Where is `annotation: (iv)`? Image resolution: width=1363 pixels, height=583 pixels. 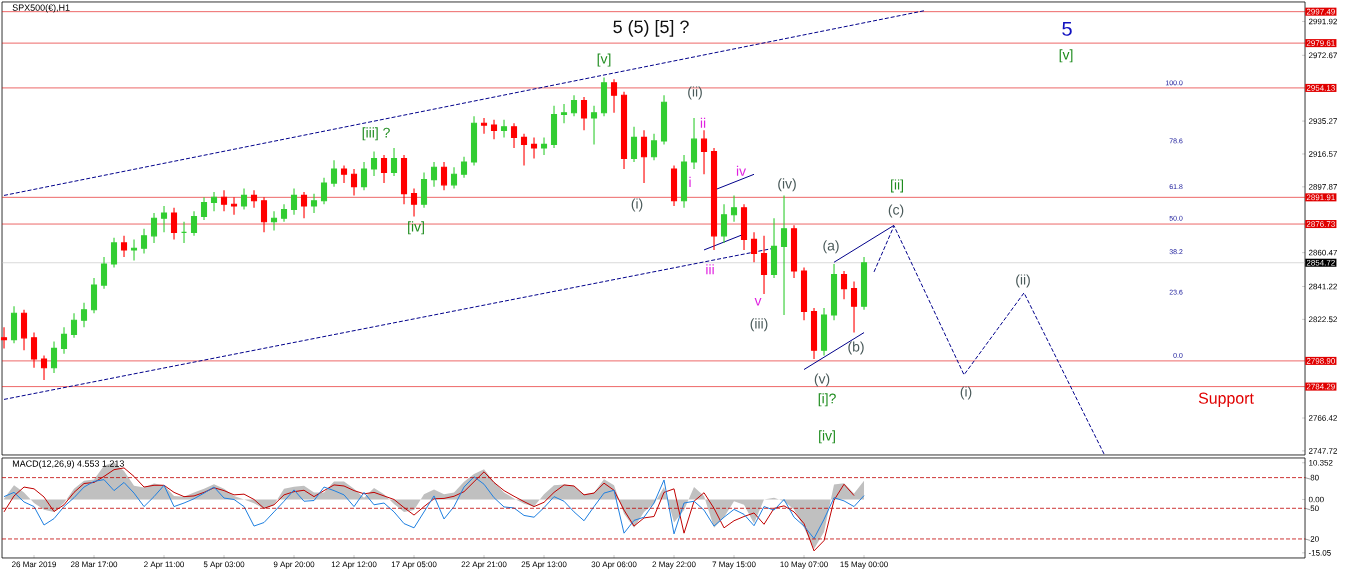
annotation: (iv) is located at coordinates (787, 185).